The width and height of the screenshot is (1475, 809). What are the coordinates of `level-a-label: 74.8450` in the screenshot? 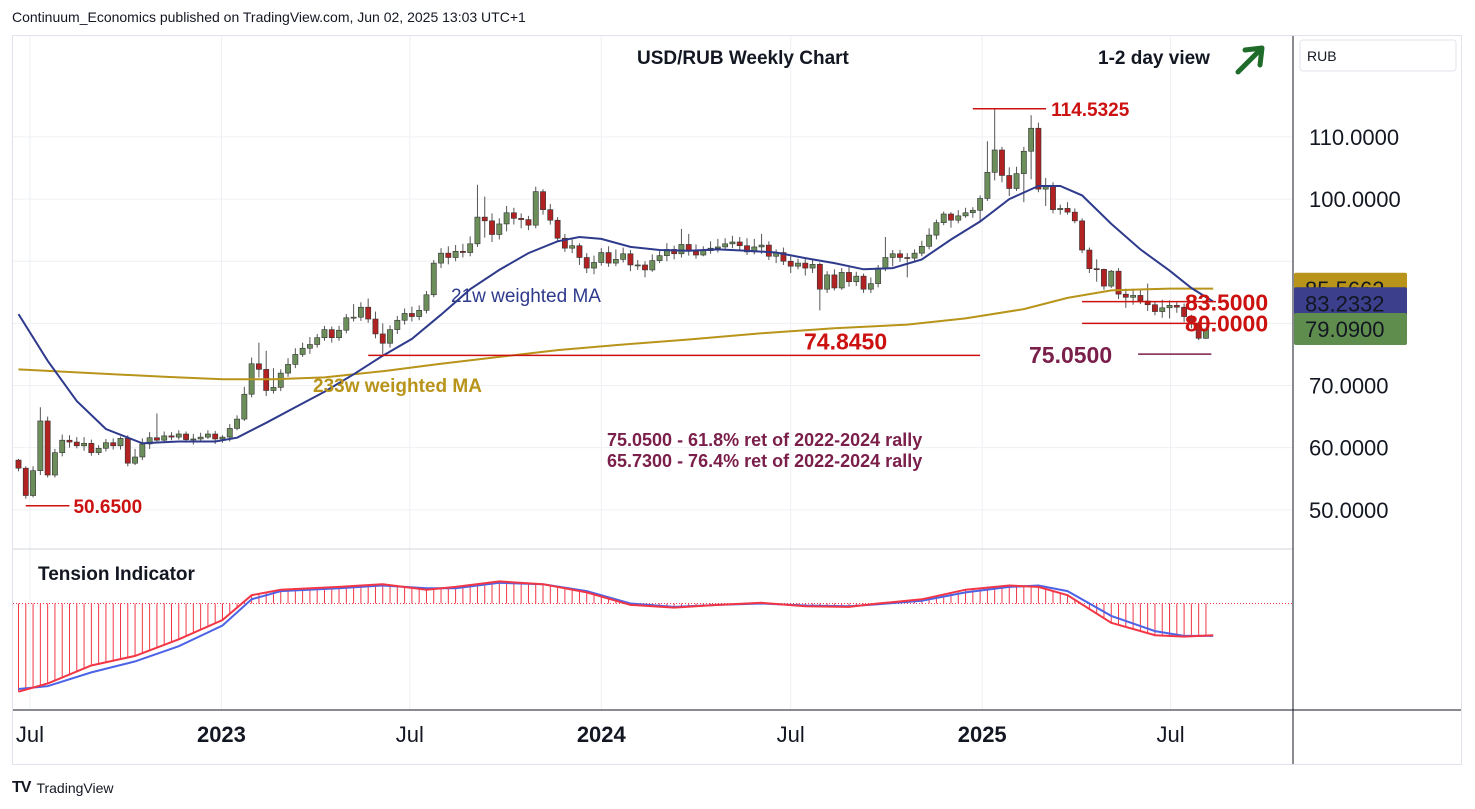 It's located at (845, 341).